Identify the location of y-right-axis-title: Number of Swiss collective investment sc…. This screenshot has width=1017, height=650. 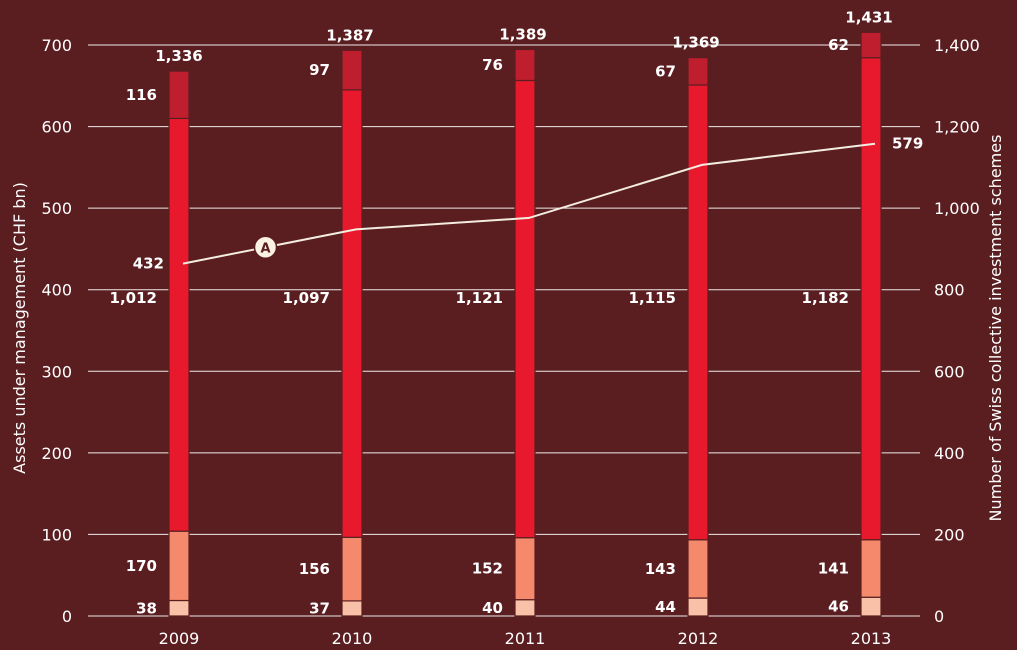
(995, 328).